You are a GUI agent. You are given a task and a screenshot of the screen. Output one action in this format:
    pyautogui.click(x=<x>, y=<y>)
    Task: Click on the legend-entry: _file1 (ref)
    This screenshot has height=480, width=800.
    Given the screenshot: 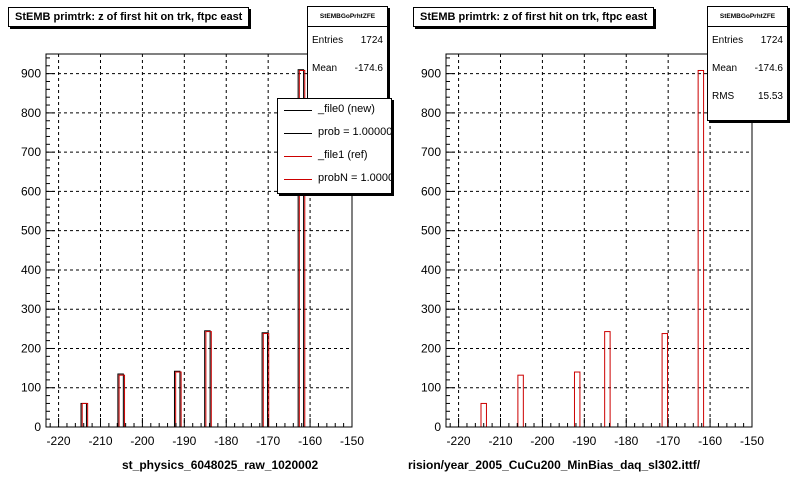 What is the action you would take?
    pyautogui.click(x=334, y=156)
    